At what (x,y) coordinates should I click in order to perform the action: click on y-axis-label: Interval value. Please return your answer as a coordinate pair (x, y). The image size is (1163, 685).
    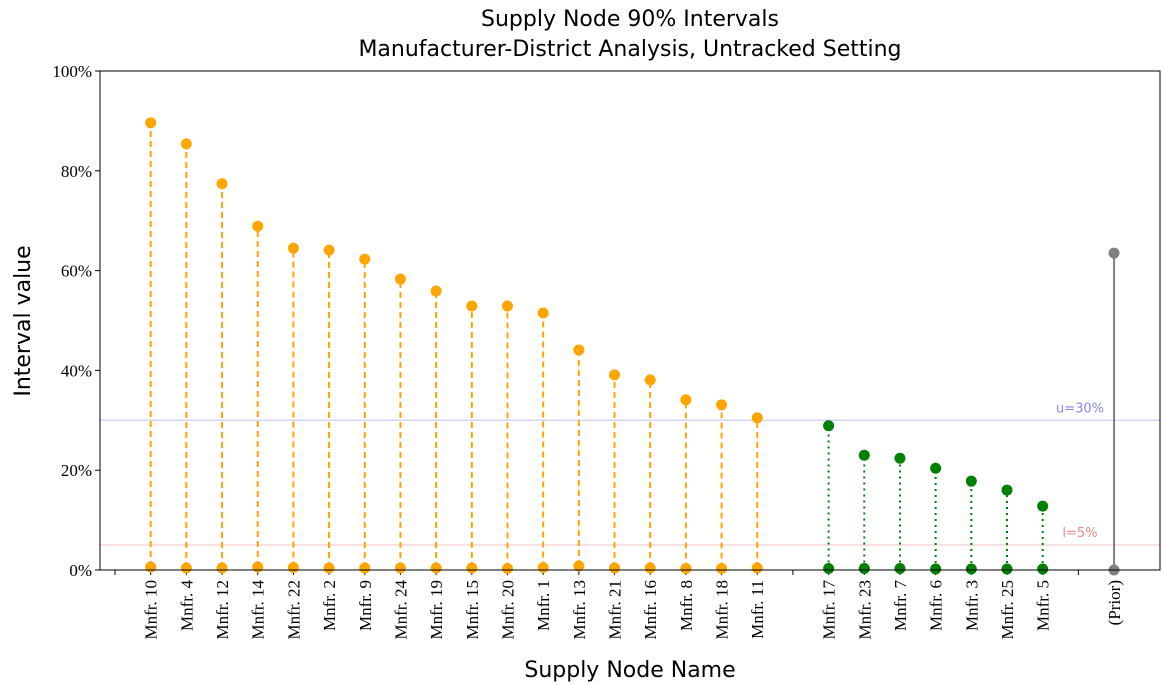
    Looking at the image, I should click on (23, 320).